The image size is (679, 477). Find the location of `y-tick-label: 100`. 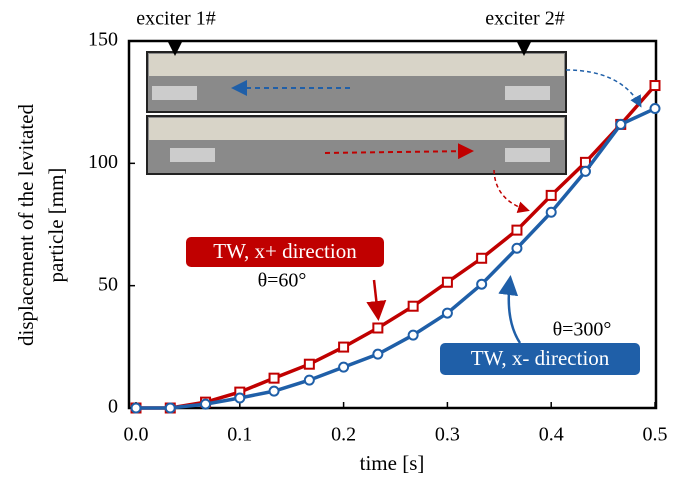

y-tick-label: 100 is located at coordinates (103, 162).